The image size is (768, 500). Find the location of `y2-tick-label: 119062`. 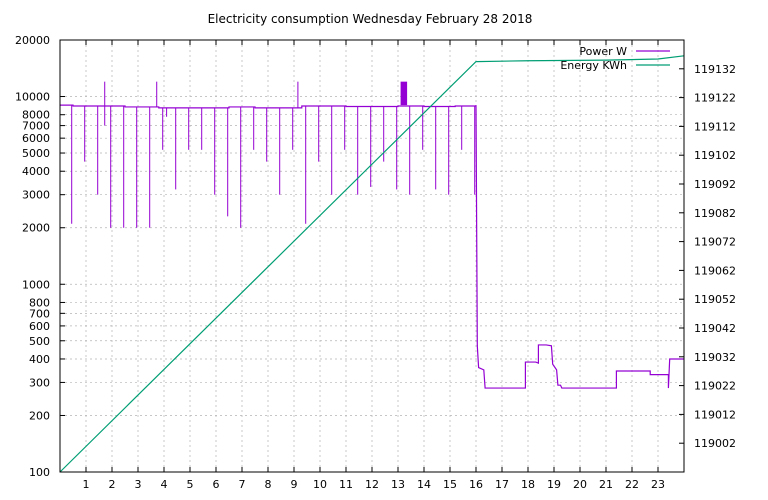

y2-tick-label: 119062 is located at coordinates (715, 270).